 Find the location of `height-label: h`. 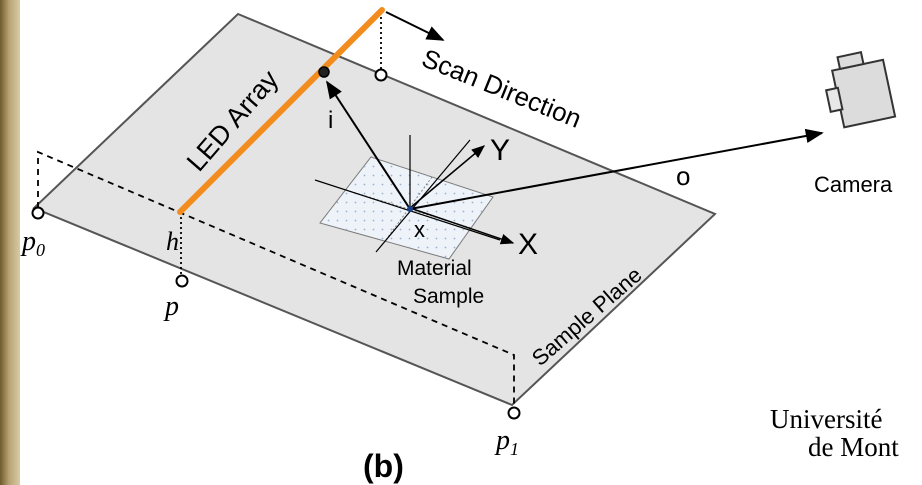

height-label: h is located at coordinates (172, 241).